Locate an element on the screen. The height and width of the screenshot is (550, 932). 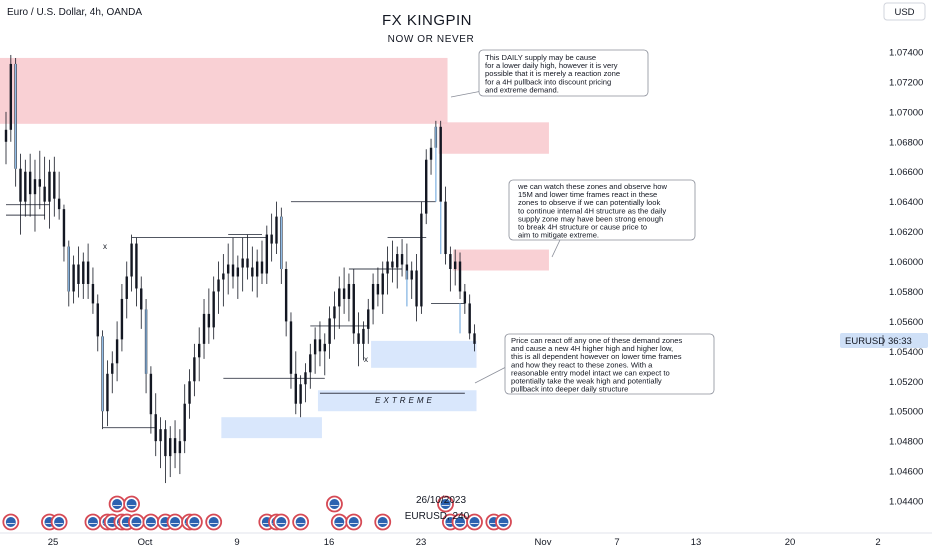
time-tick-label: 2 is located at coordinates (877, 542).